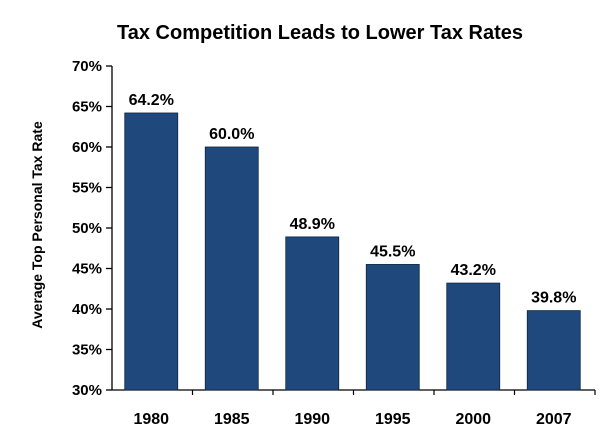  What do you see at coordinates (87, 390) in the screenshot?
I see `y-tick-label: 30%` at bounding box center [87, 390].